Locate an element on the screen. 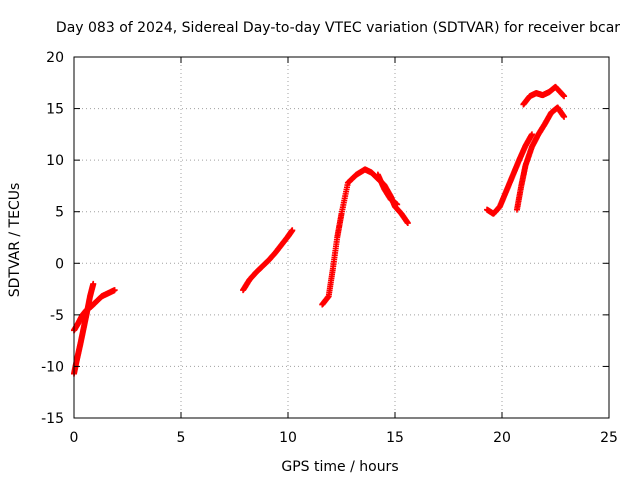 This screenshot has height=480, width=640. x-tick-label: 0 is located at coordinates (74, 438).